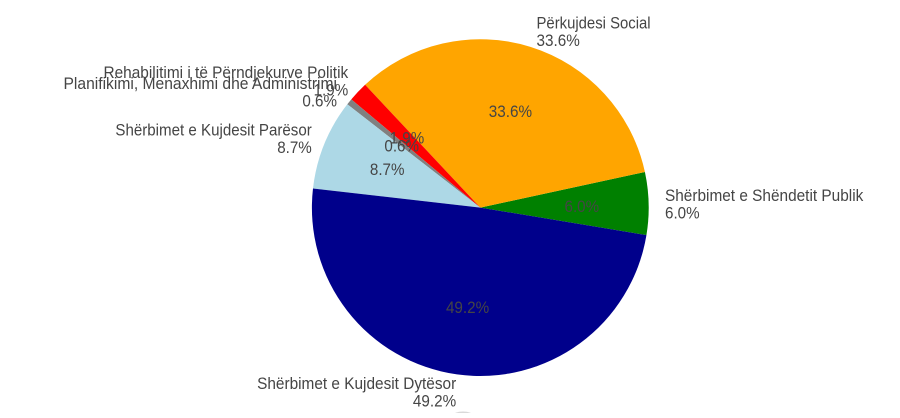 The width and height of the screenshot is (900, 418). What do you see at coordinates (357, 384) in the screenshot?
I see `svg-text: Shërbimet e Kujdesit Dytësor` at bounding box center [357, 384].